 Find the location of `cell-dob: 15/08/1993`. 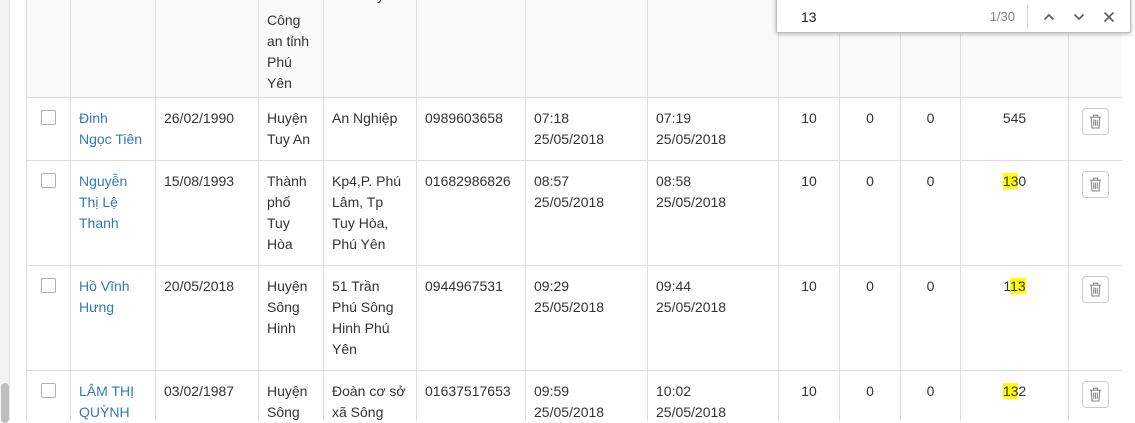

cell-dob: 15/08/1993 is located at coordinates (207, 213).